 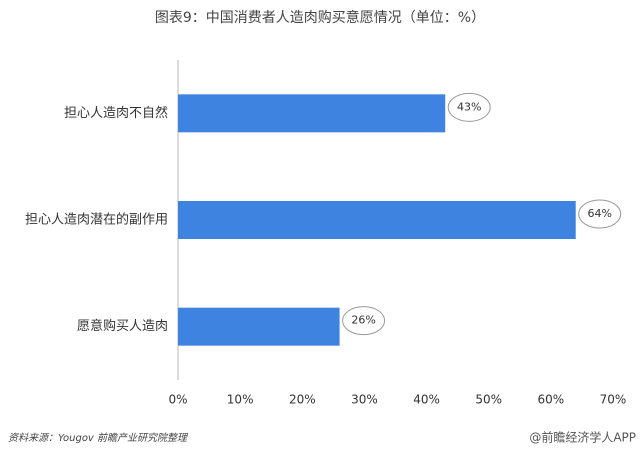 What do you see at coordinates (488, 400) in the screenshot?
I see `x-tick-label: 50%` at bounding box center [488, 400].